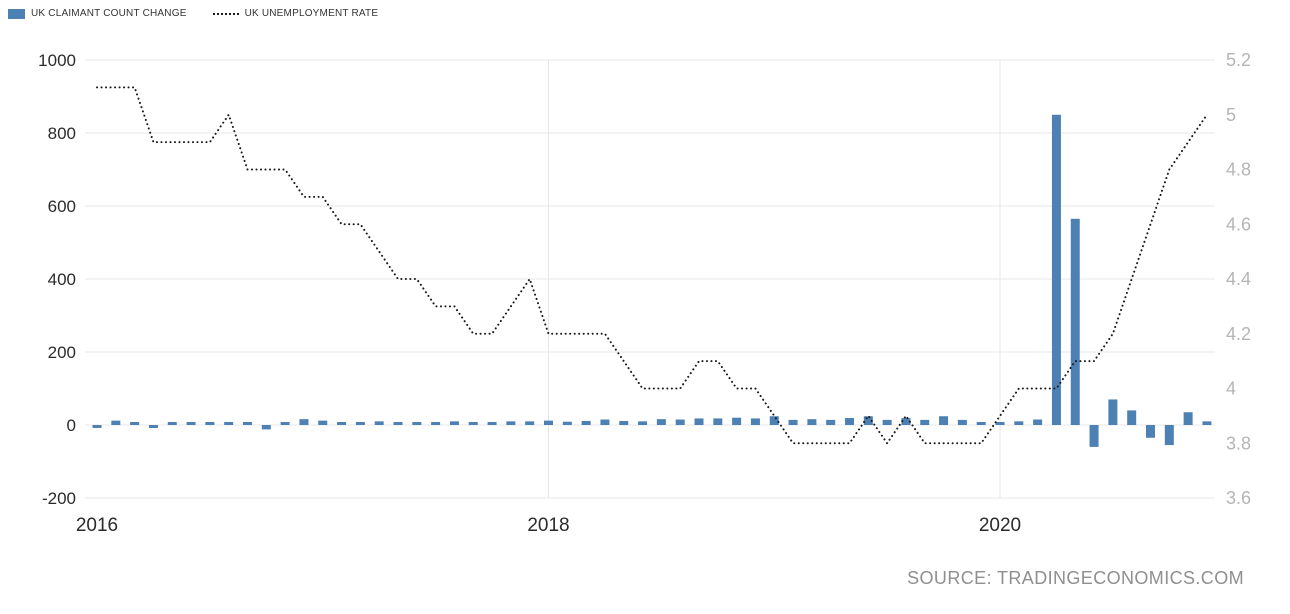 Image resolution: width=1290 pixels, height=614 pixels. Describe the element at coordinates (1238, 279) in the screenshot. I see `right-axis-tick-label: 4.4` at that location.